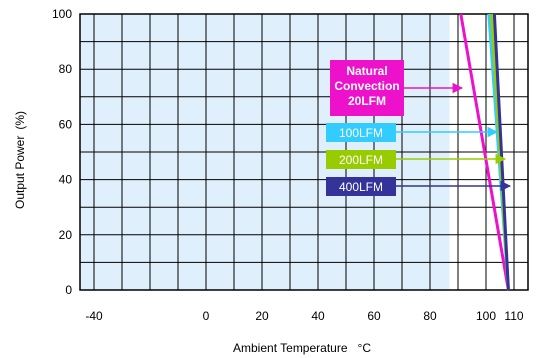 The width and height of the screenshot is (546, 358). I want to click on legend-label: Natural, so click(366, 71).